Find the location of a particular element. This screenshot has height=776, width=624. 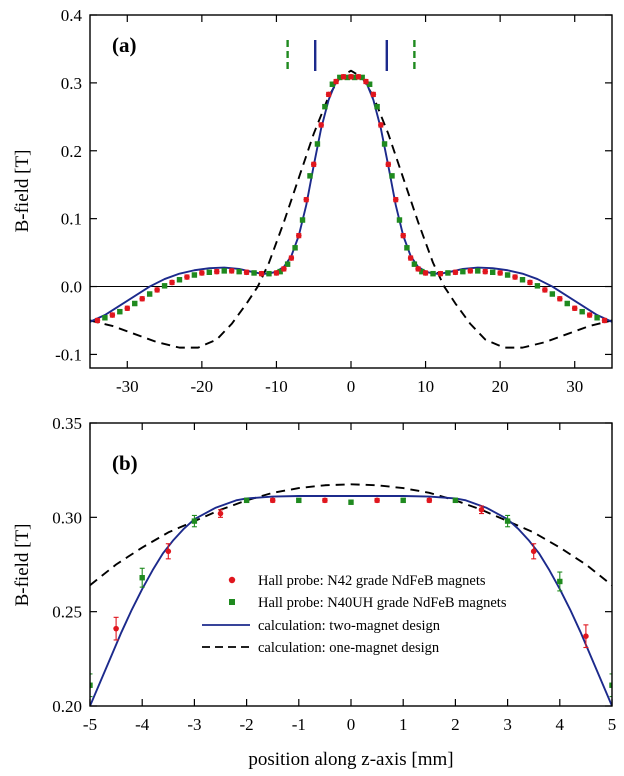

panel-a-x-tick-label: 0 is located at coordinates (351, 386).